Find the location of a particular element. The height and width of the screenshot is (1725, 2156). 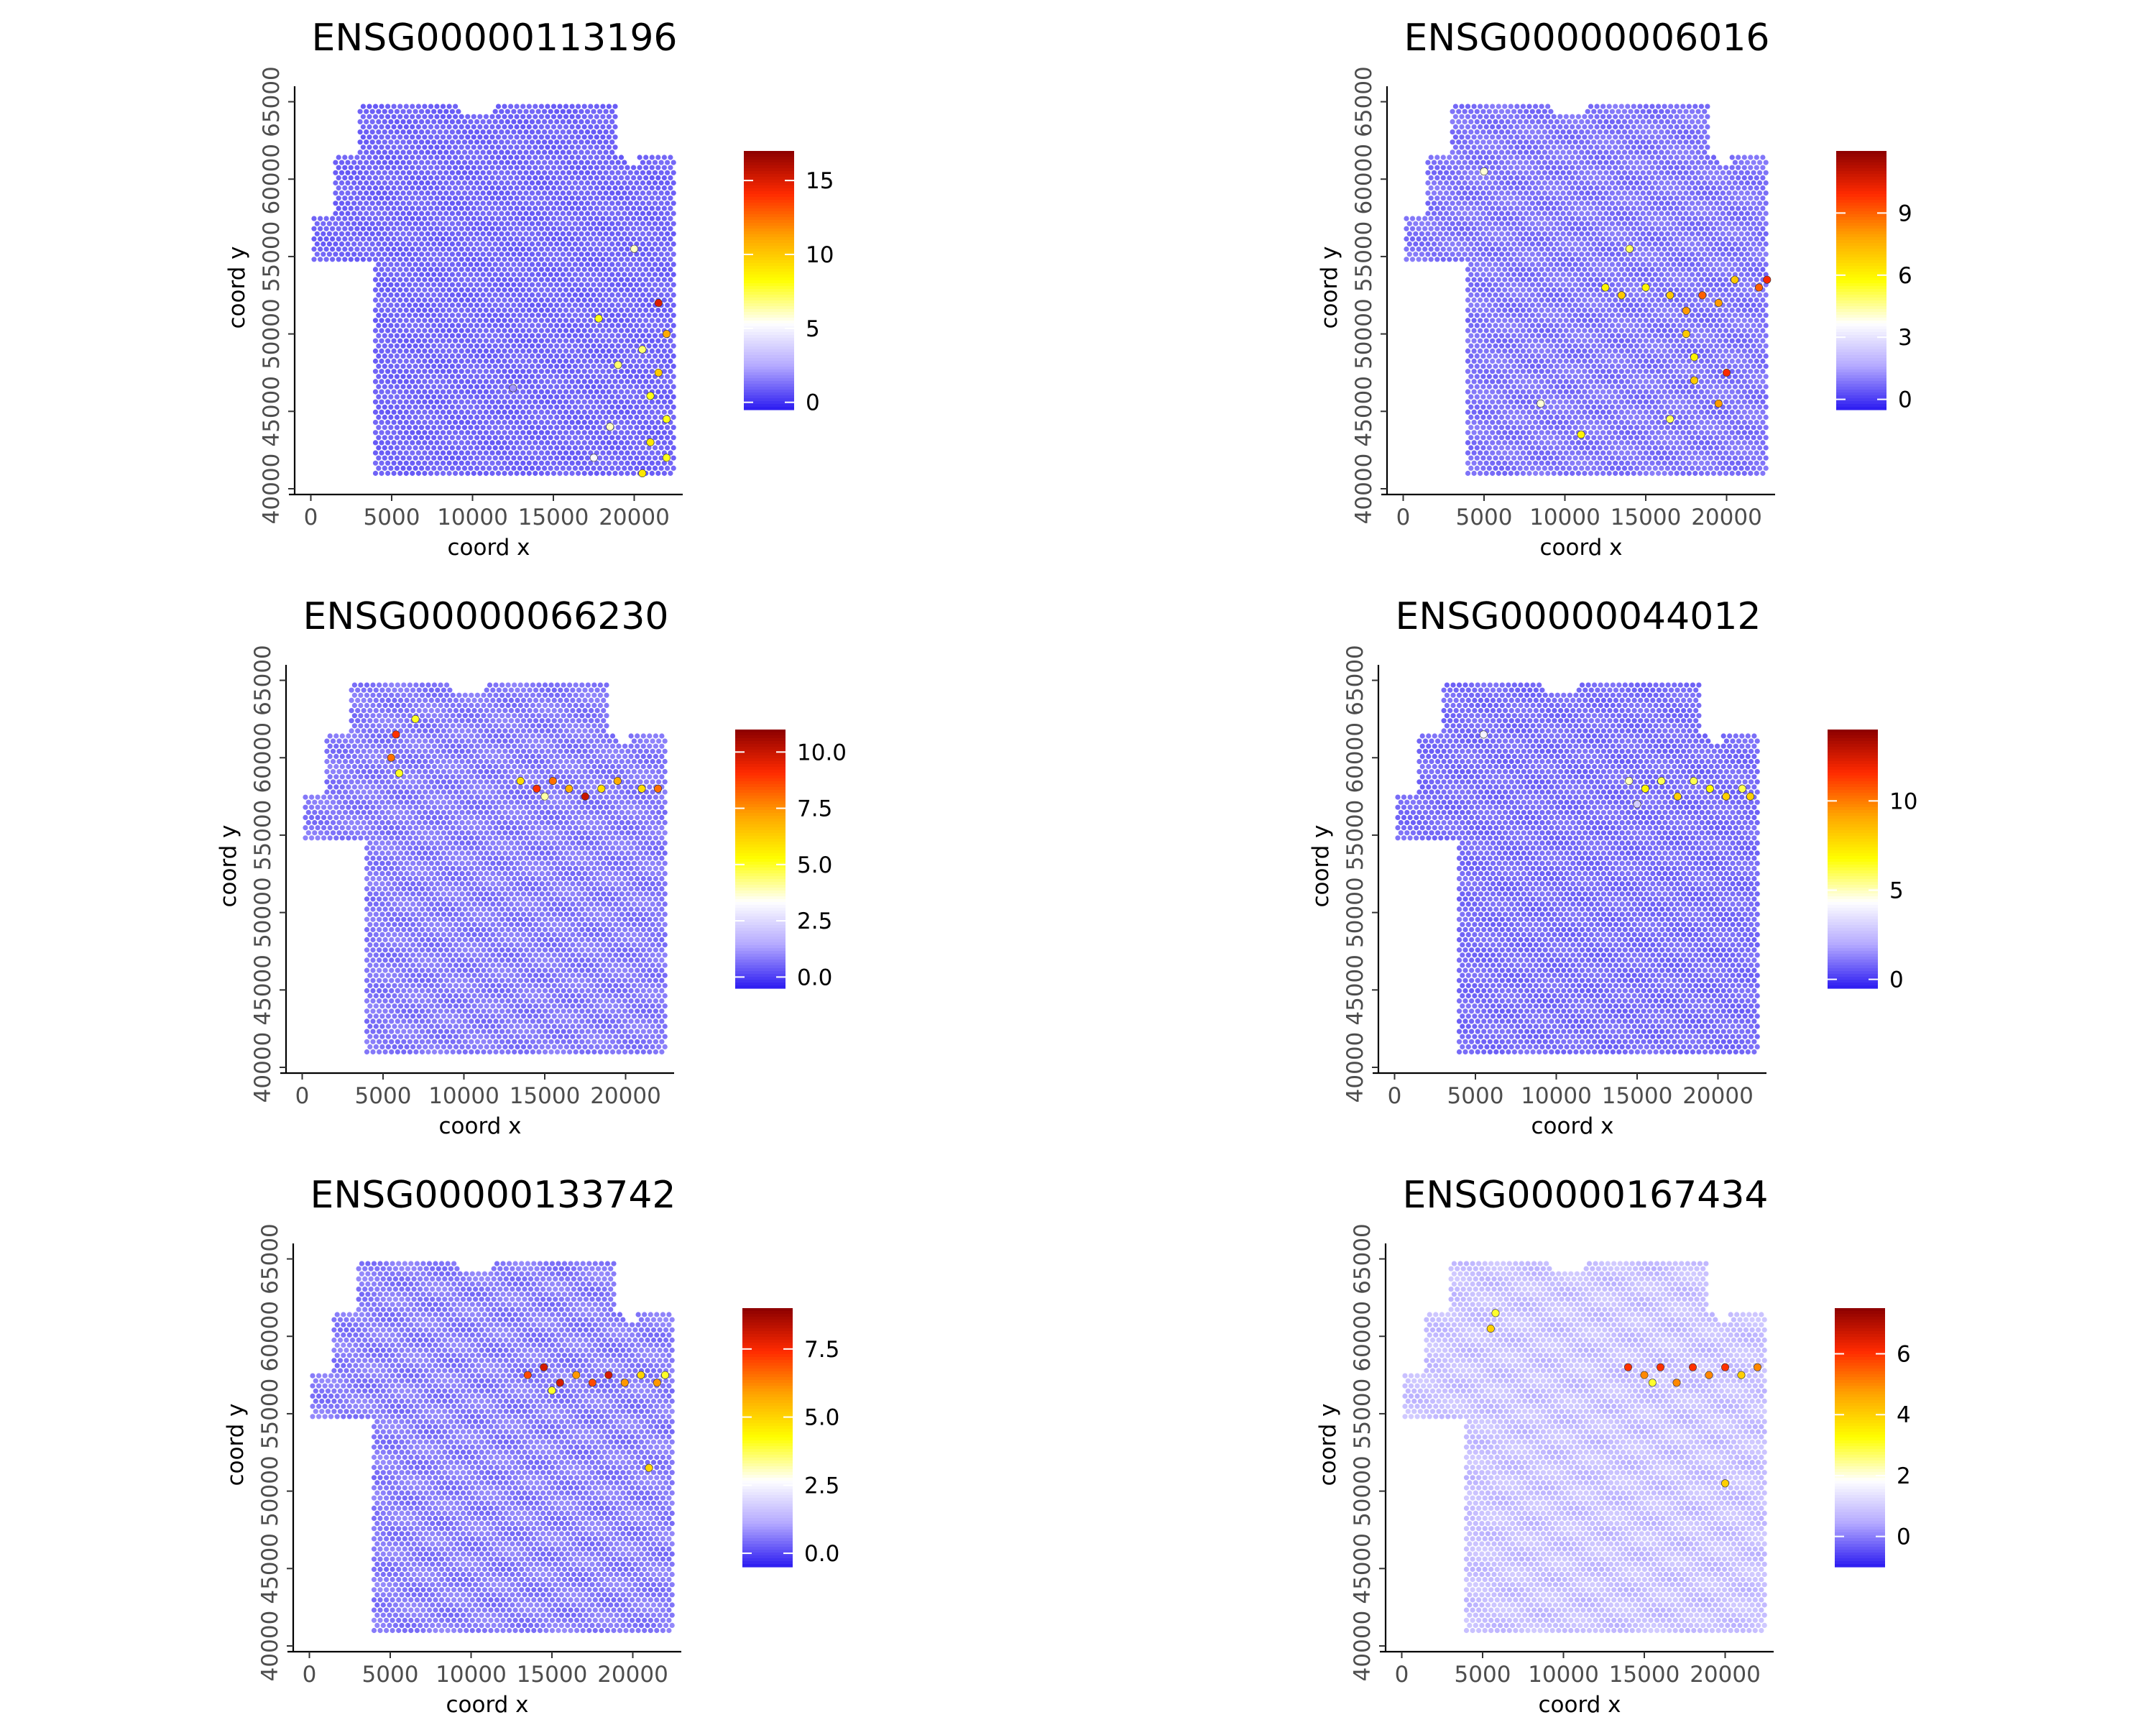

colorbar-segment is located at coordinates (769, 219).